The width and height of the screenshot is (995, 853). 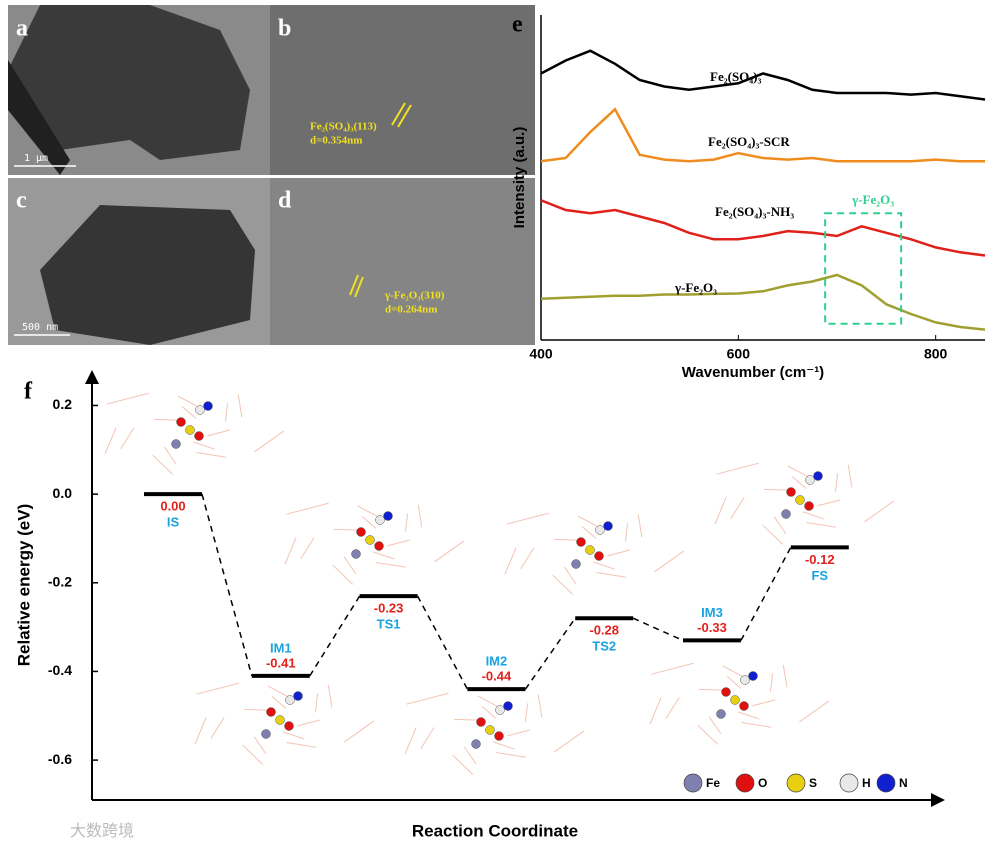 What do you see at coordinates (541, 354) in the screenshot?
I see `x-tick-label: 400` at bounding box center [541, 354].